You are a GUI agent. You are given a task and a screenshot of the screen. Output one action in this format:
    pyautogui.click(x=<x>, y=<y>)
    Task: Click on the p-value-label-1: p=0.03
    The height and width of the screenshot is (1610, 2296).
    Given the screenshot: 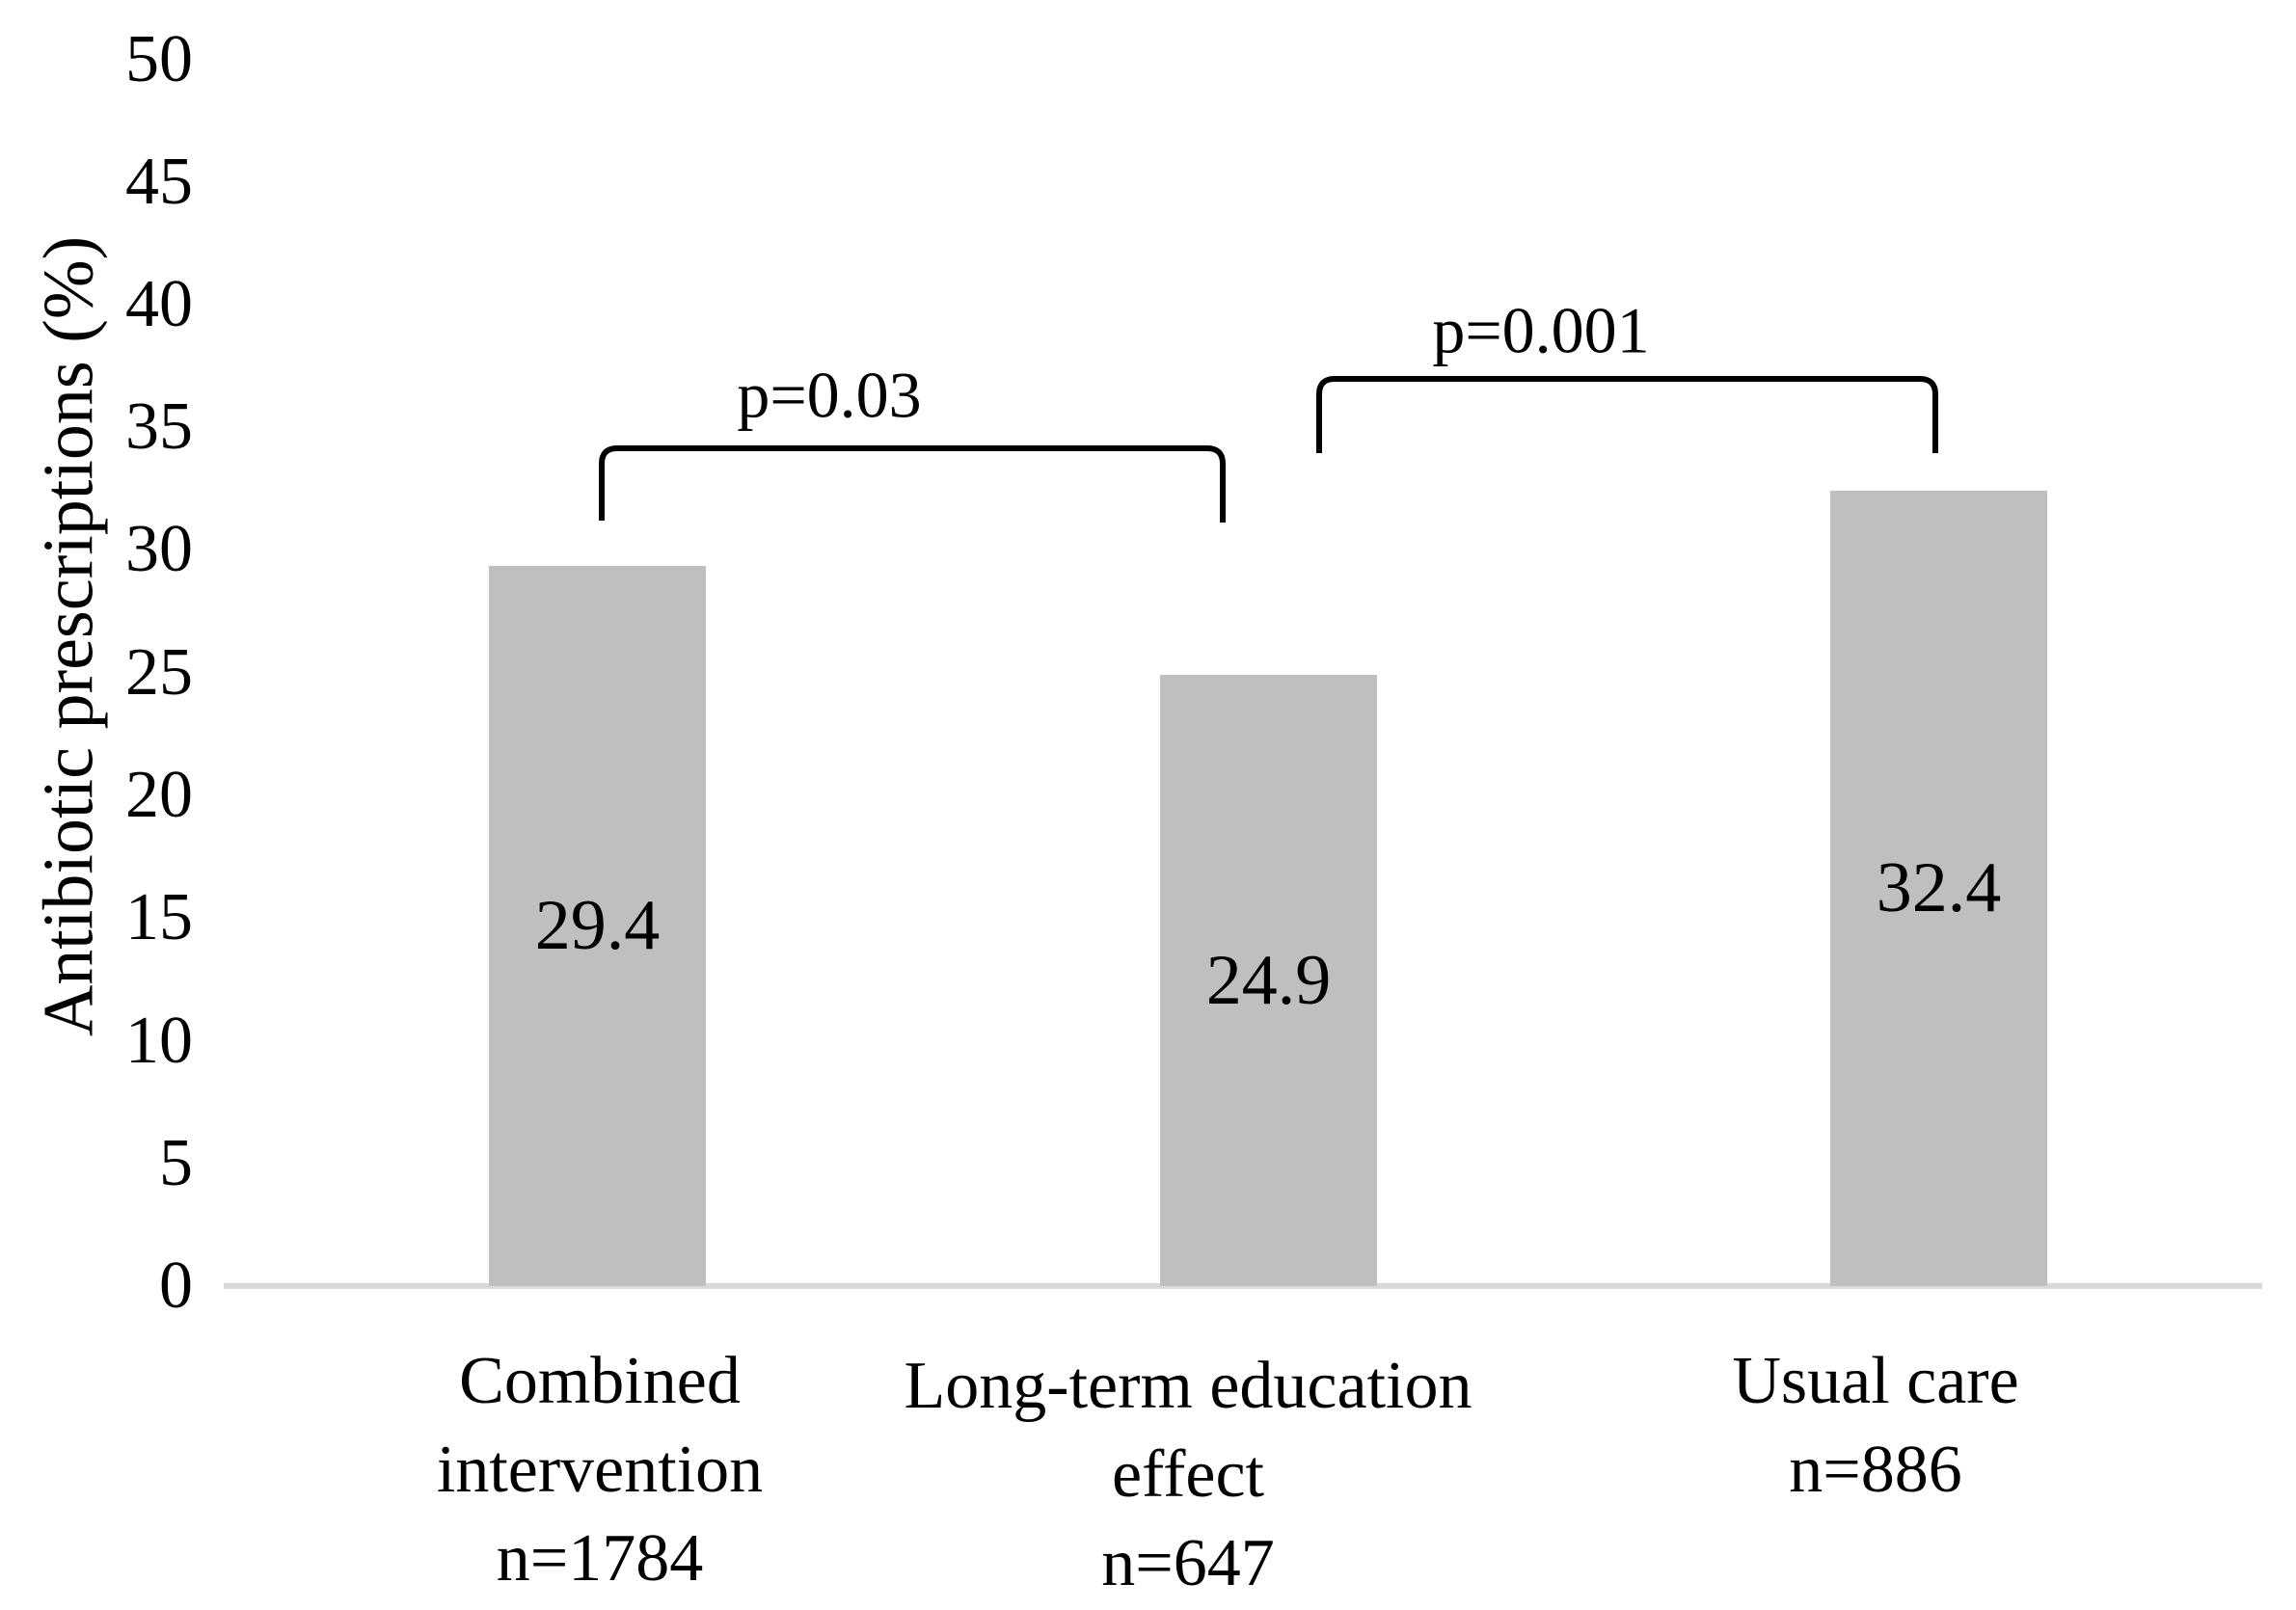 What is the action you would take?
    pyautogui.click(x=829, y=395)
    